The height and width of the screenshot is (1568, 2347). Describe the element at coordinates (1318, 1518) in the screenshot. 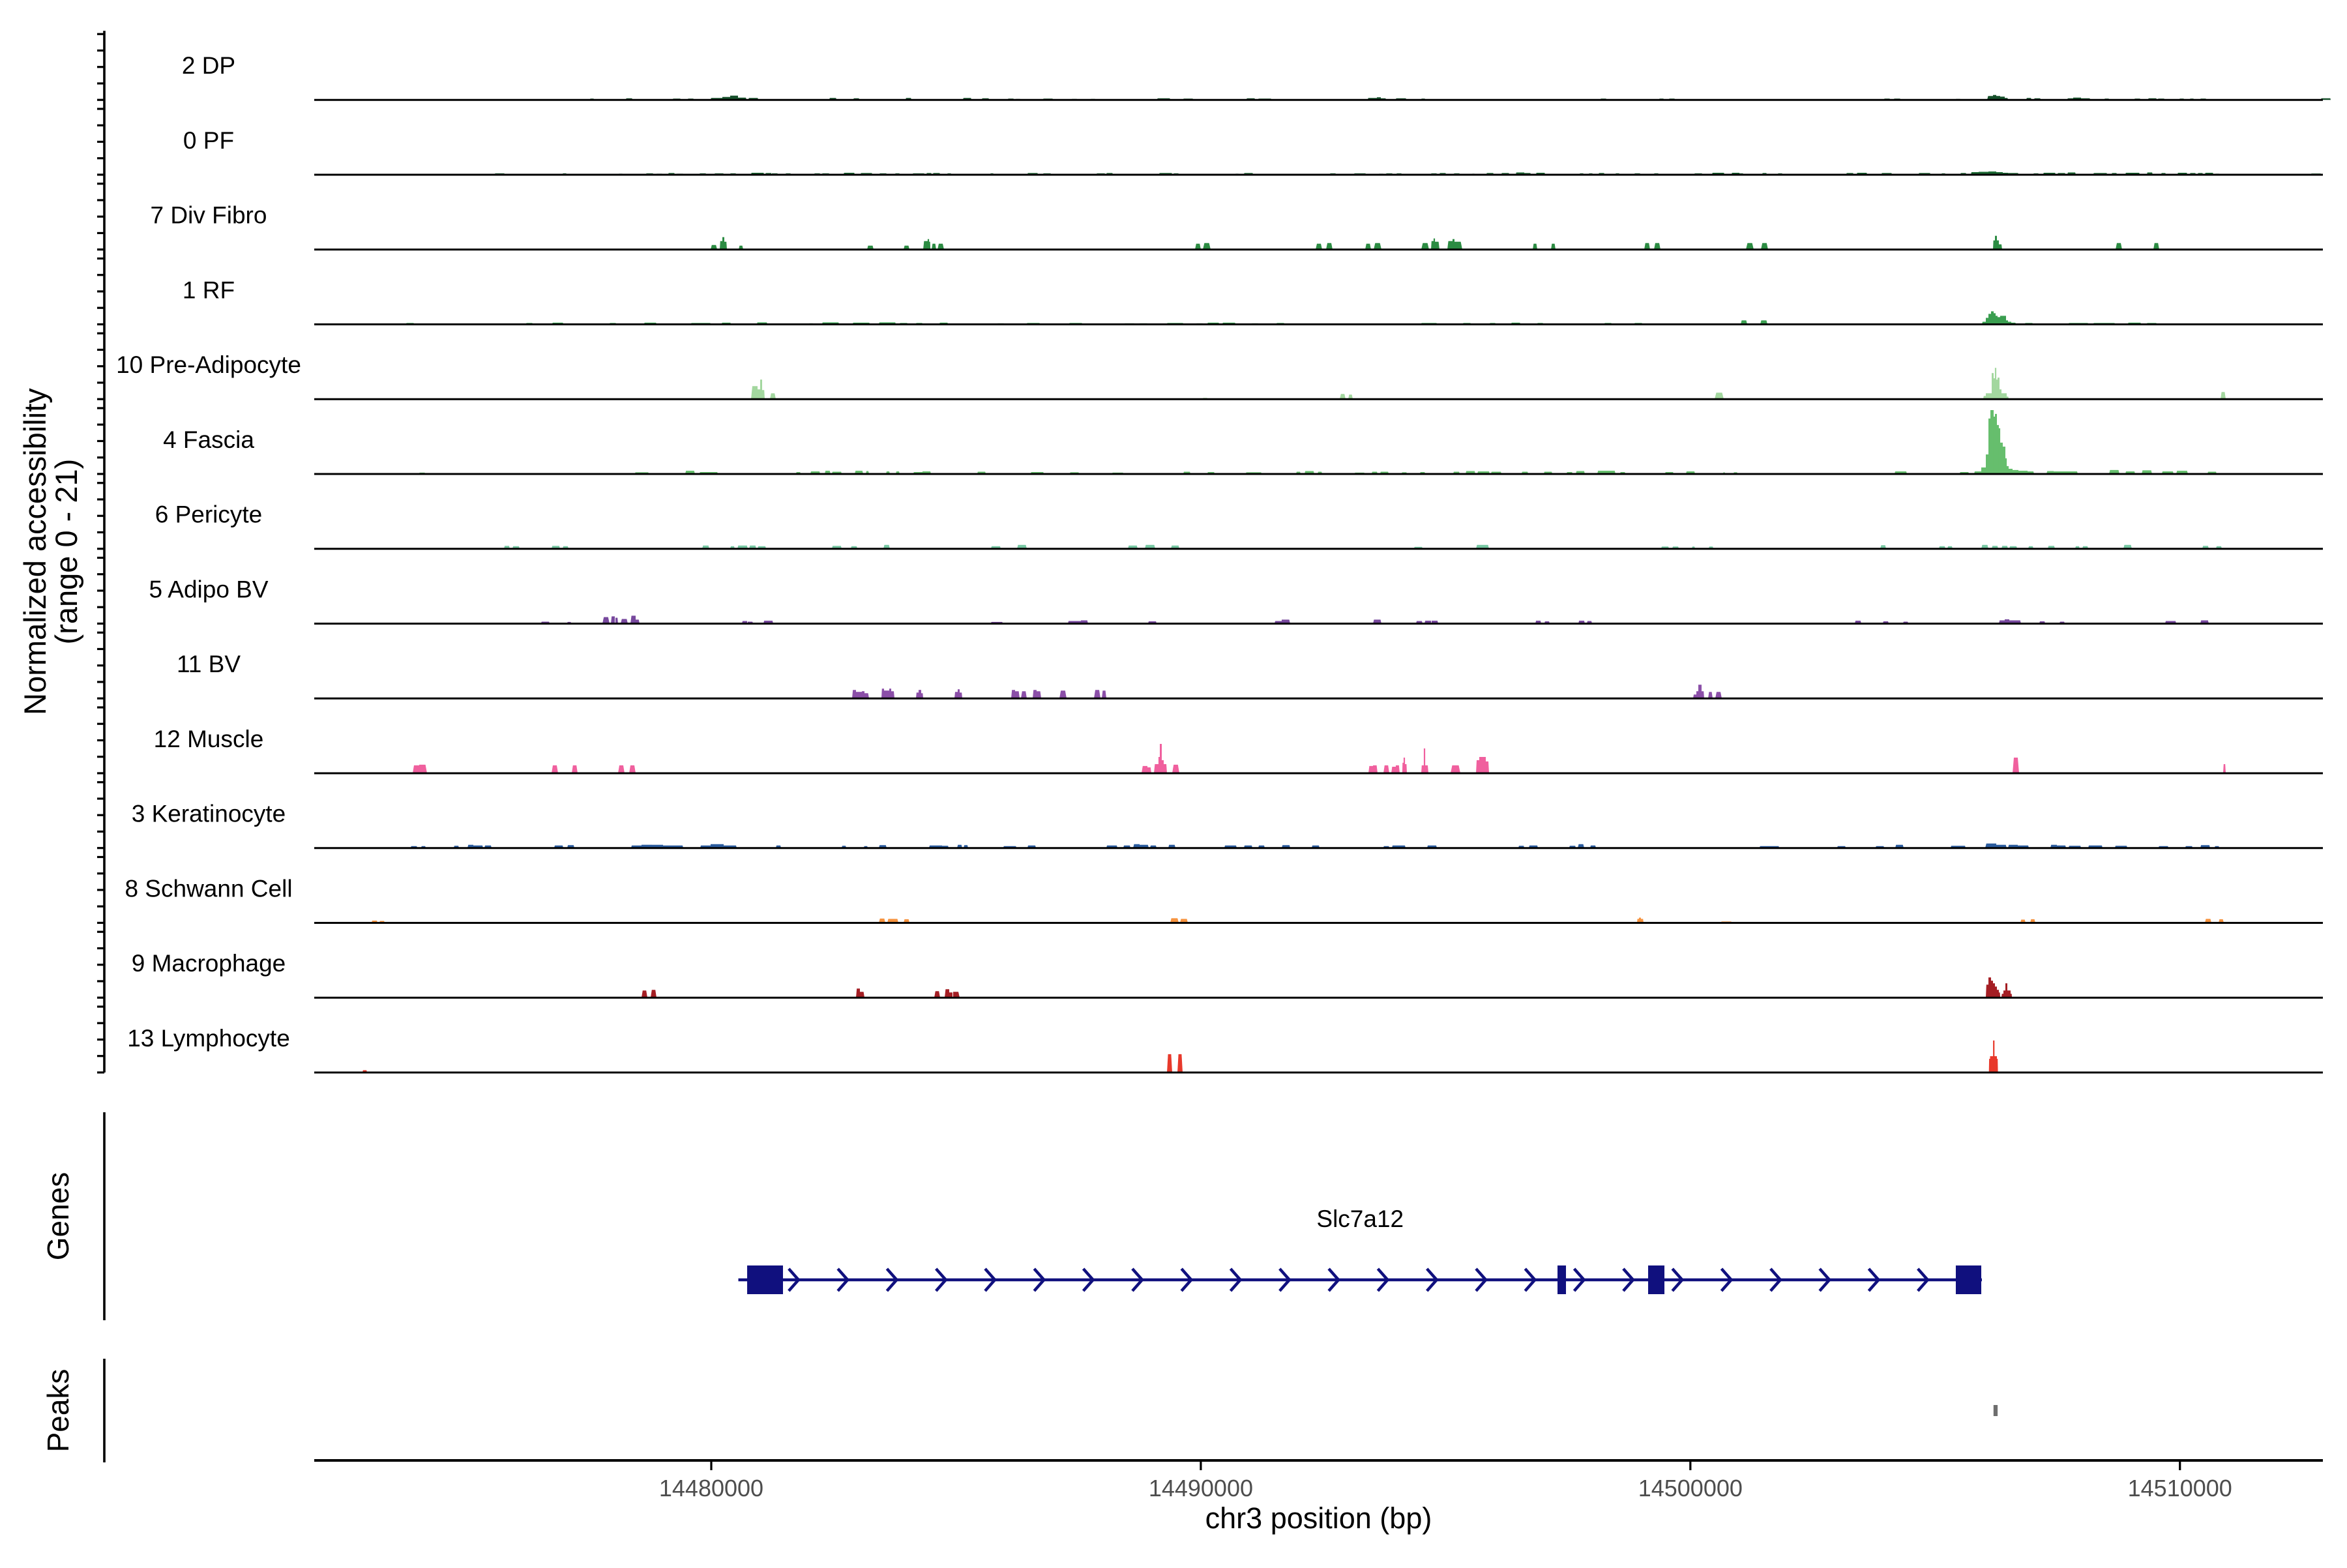

I see `x-axis-title: chr3 position (bp)` at that location.